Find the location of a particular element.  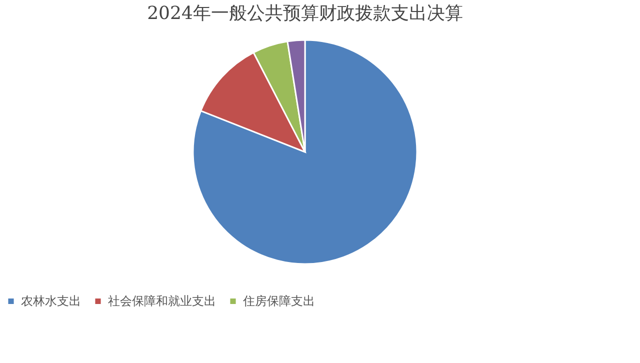

legend-label: 住房保障支出 is located at coordinates (278, 301).